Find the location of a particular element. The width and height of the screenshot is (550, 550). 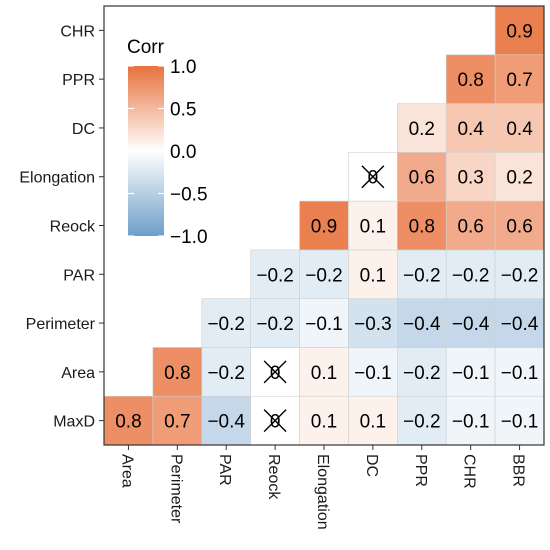

y-tick-label: Perimeter is located at coordinates (61, 324).